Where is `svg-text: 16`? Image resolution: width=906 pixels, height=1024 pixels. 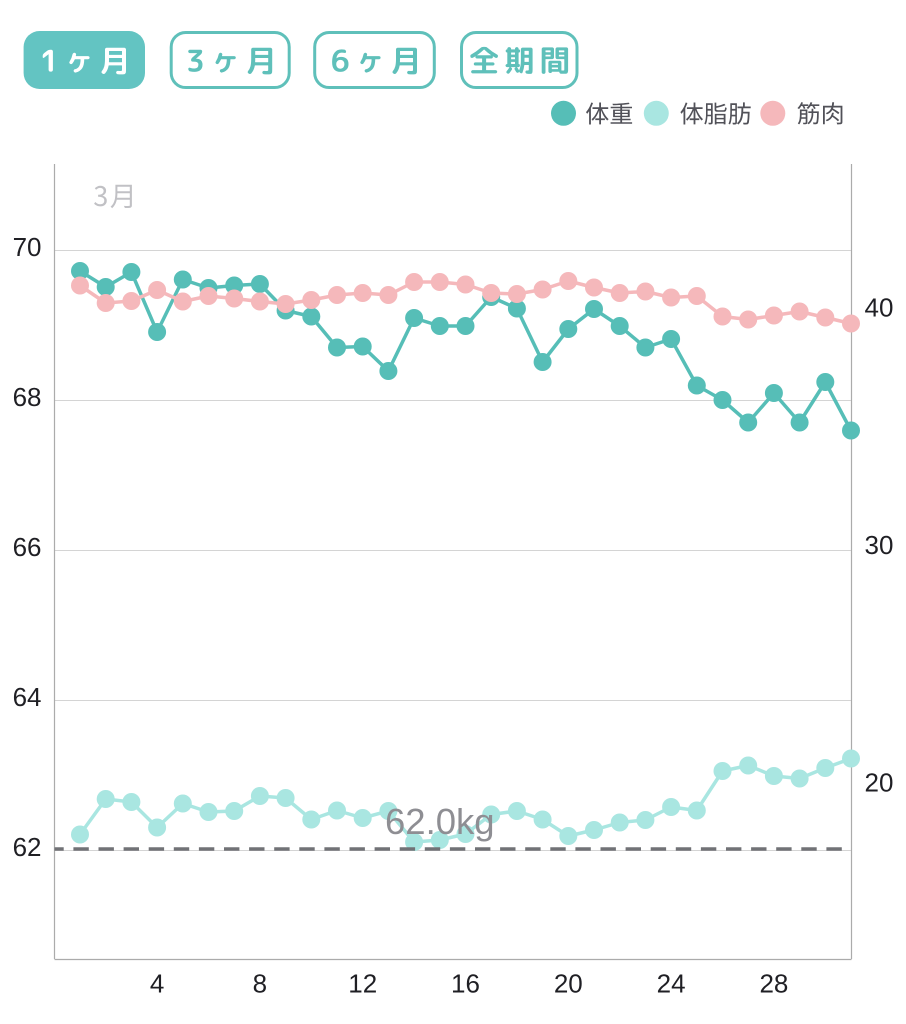 svg-text: 16 is located at coordinates (465, 984).